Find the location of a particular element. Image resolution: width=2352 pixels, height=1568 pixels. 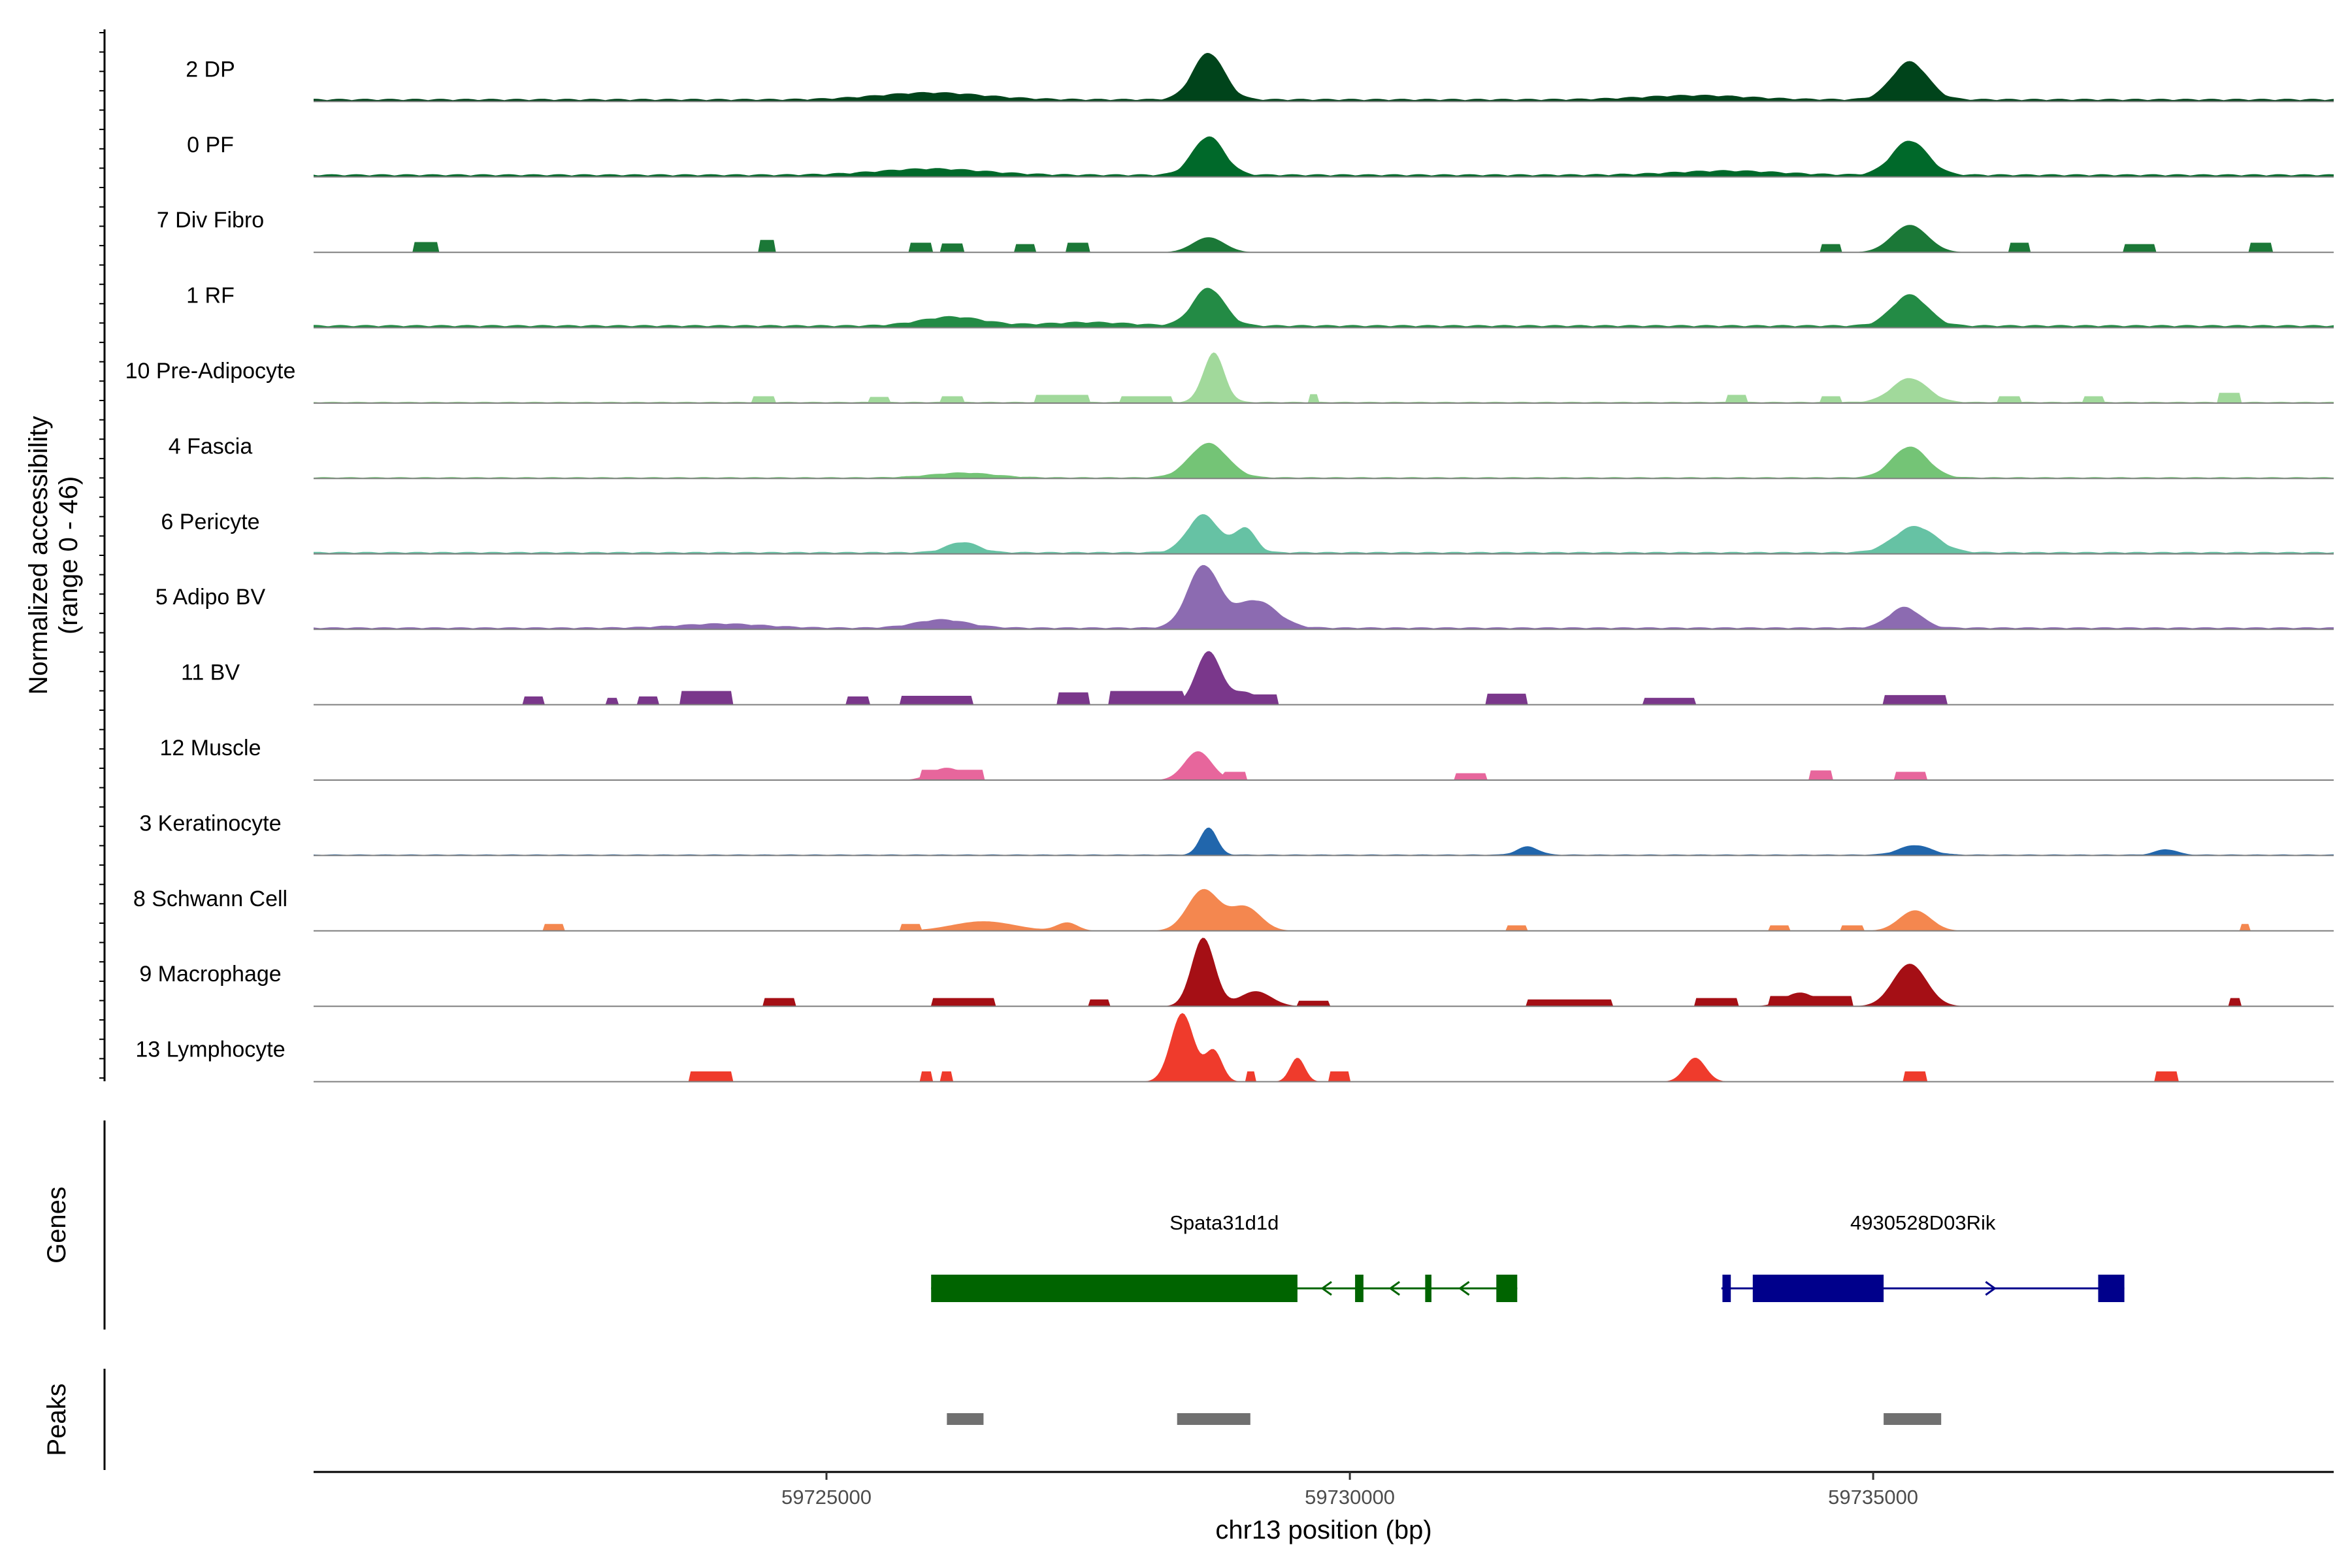

peaks-panel-title: Peaks is located at coordinates (56, 1419).